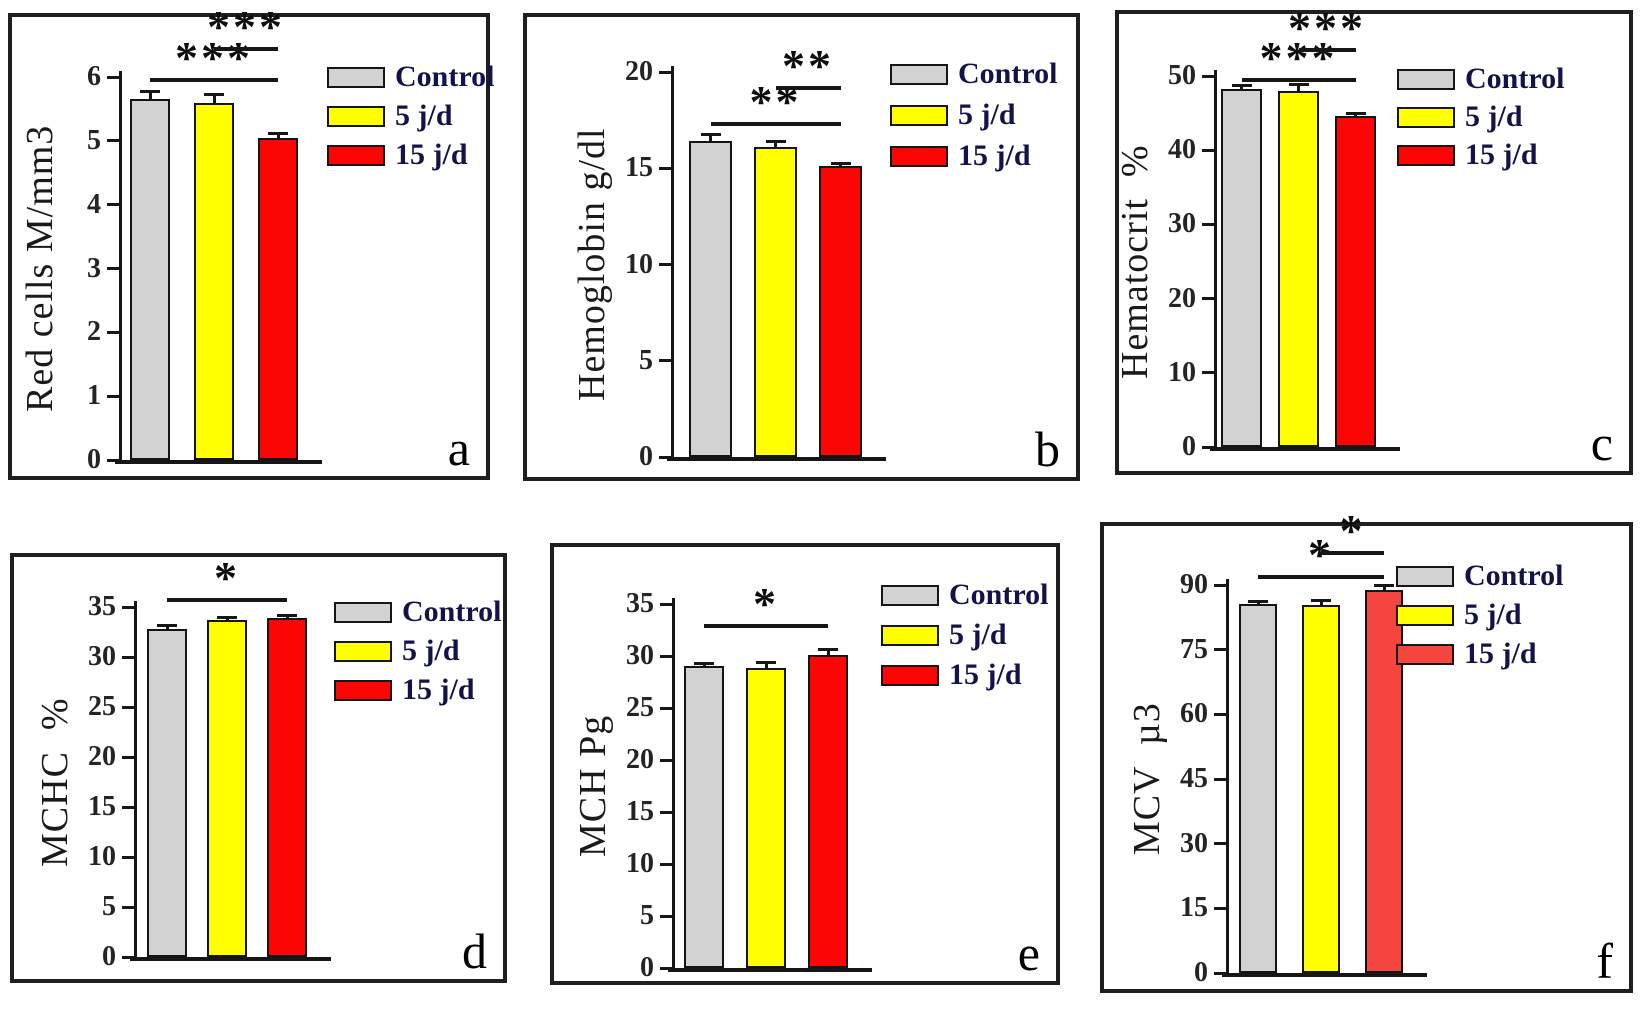 The width and height of the screenshot is (1645, 1036). I want to click on panel-letter: e, so click(1028, 953).